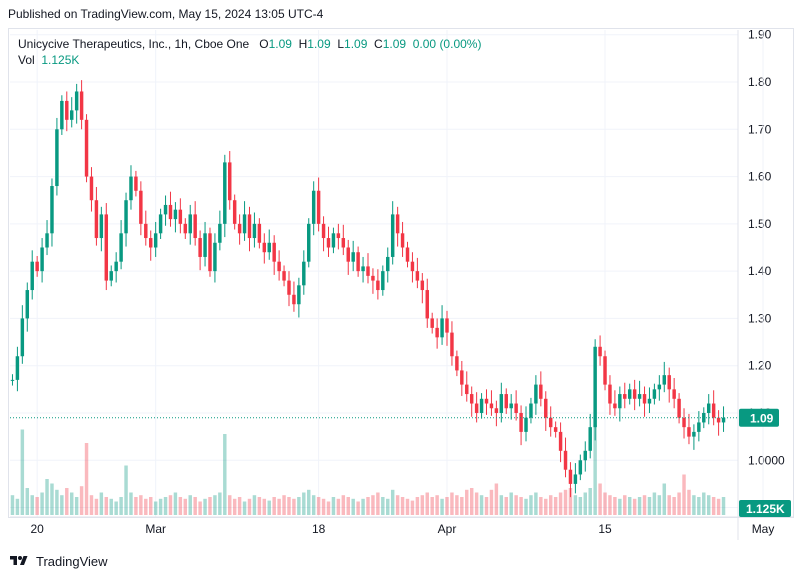  I want to click on legend-high-label: H, so click(303, 44).